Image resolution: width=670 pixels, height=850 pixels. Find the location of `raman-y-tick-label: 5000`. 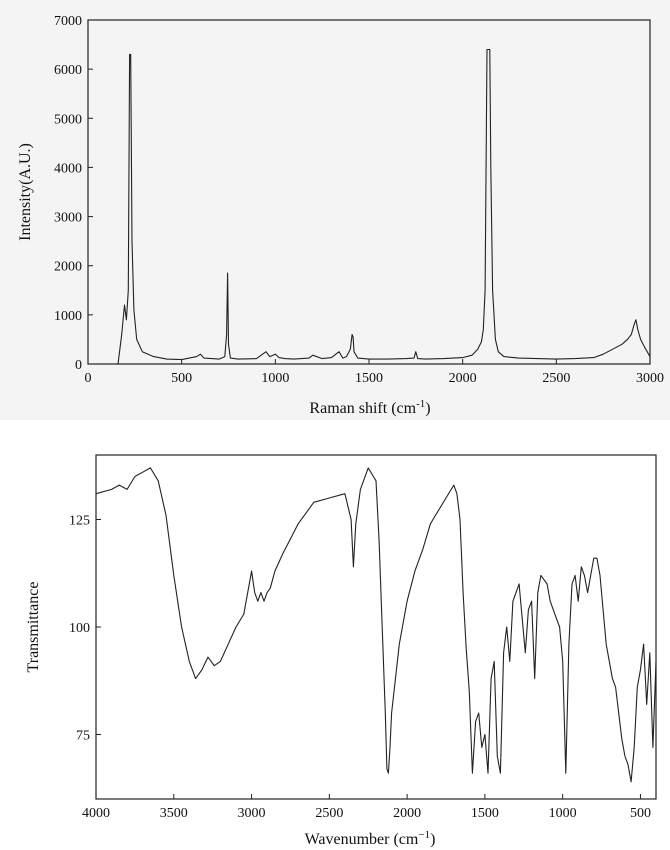

raman-y-tick-label: 5000 is located at coordinates (68, 119).